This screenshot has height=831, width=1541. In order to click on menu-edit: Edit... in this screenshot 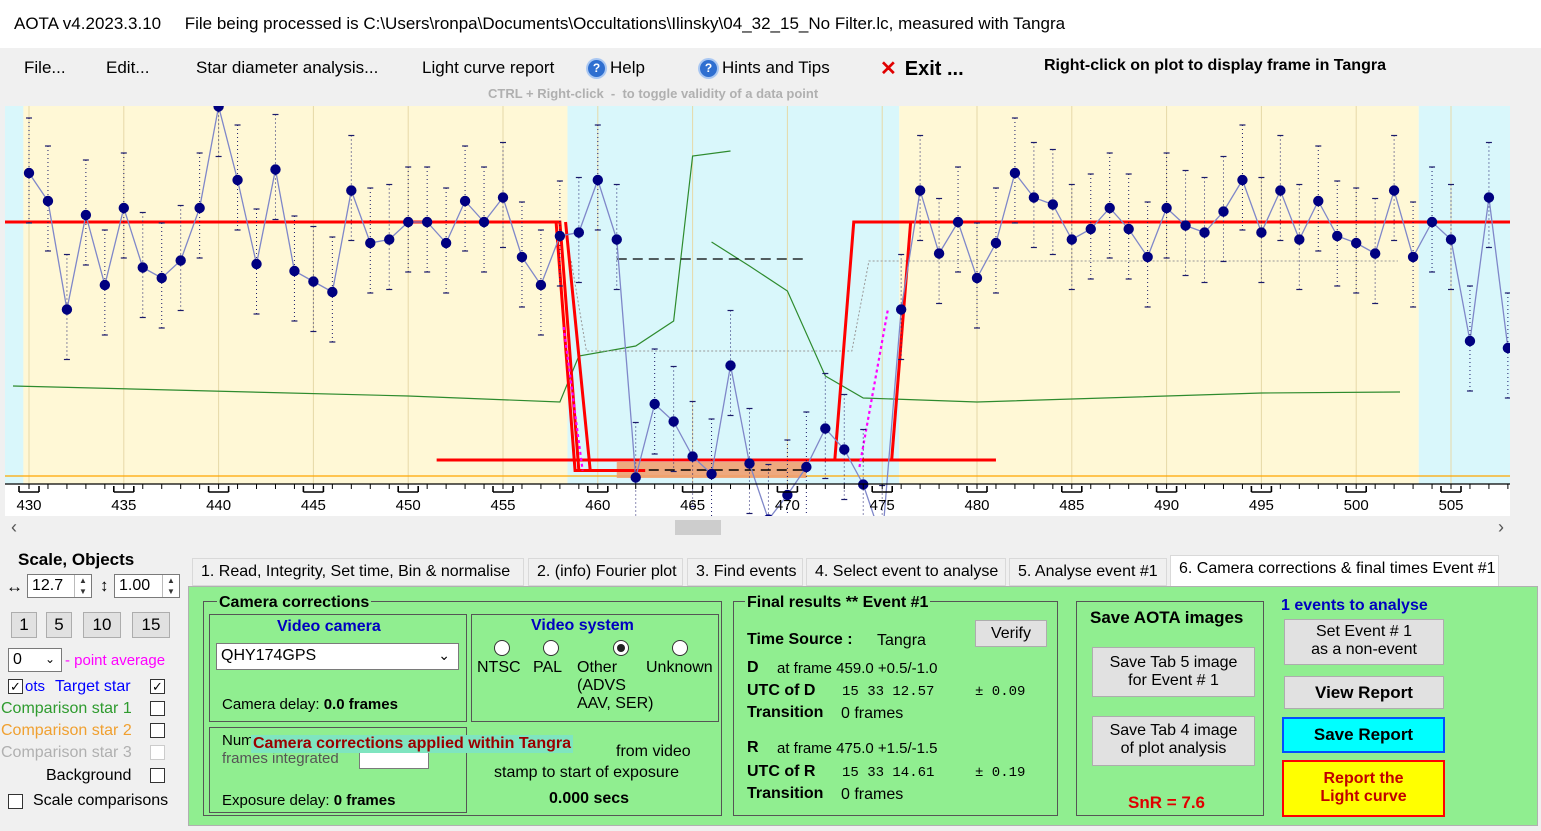, I will do `click(128, 67)`.